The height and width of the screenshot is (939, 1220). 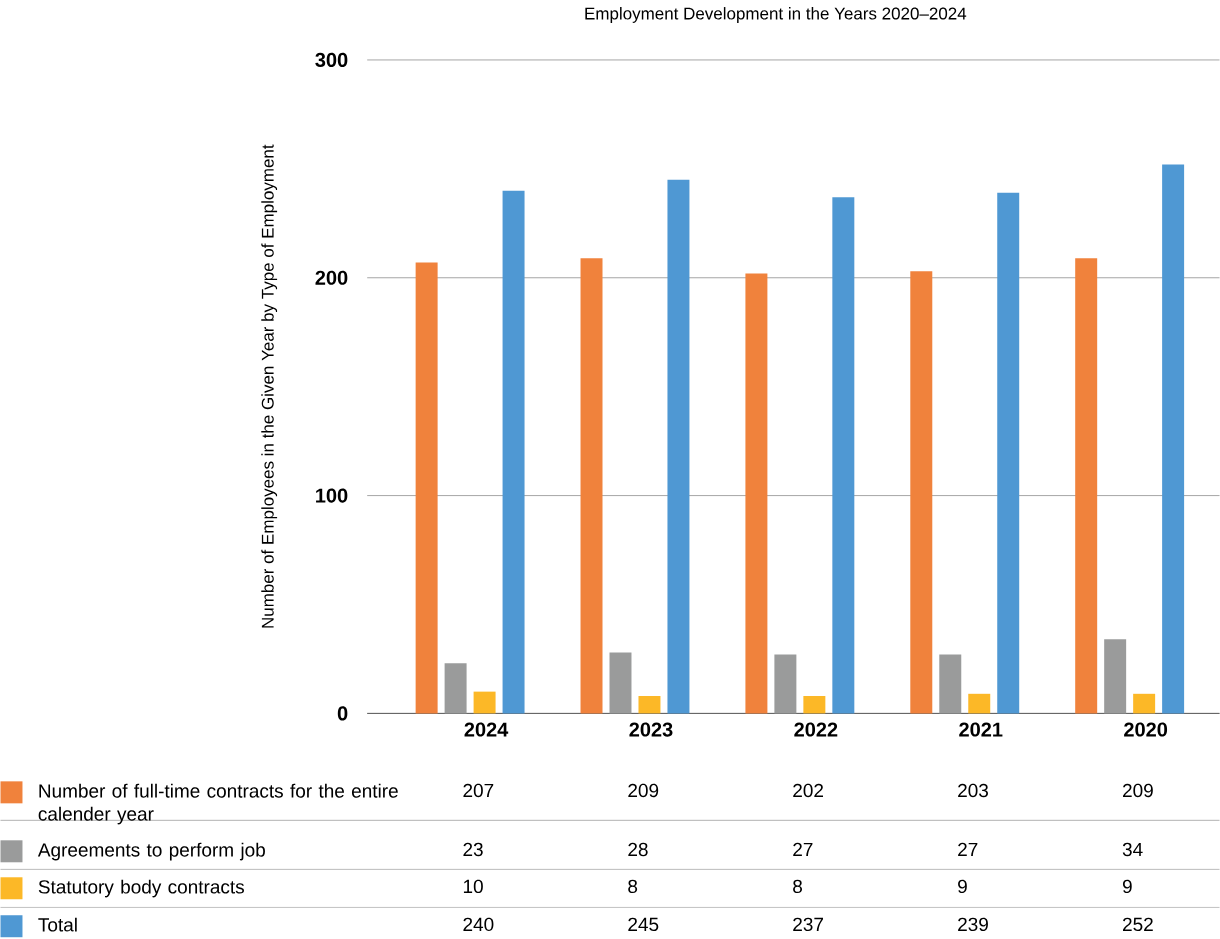 I want to click on y-tick-label: 0, so click(x=342, y=713).